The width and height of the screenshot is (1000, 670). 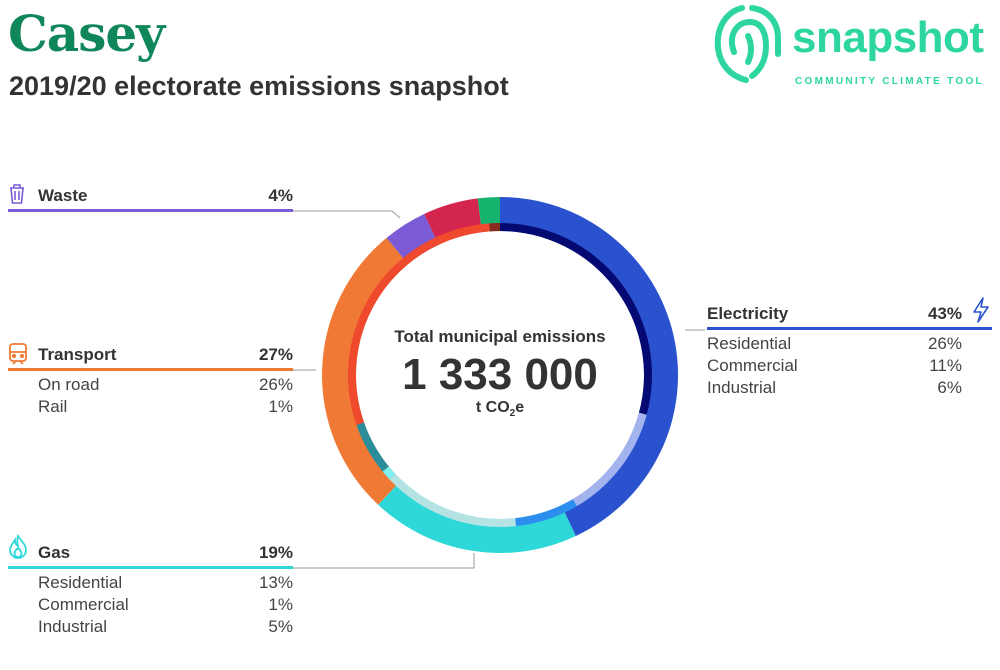 I want to click on waste-rule, so click(x=150, y=210).